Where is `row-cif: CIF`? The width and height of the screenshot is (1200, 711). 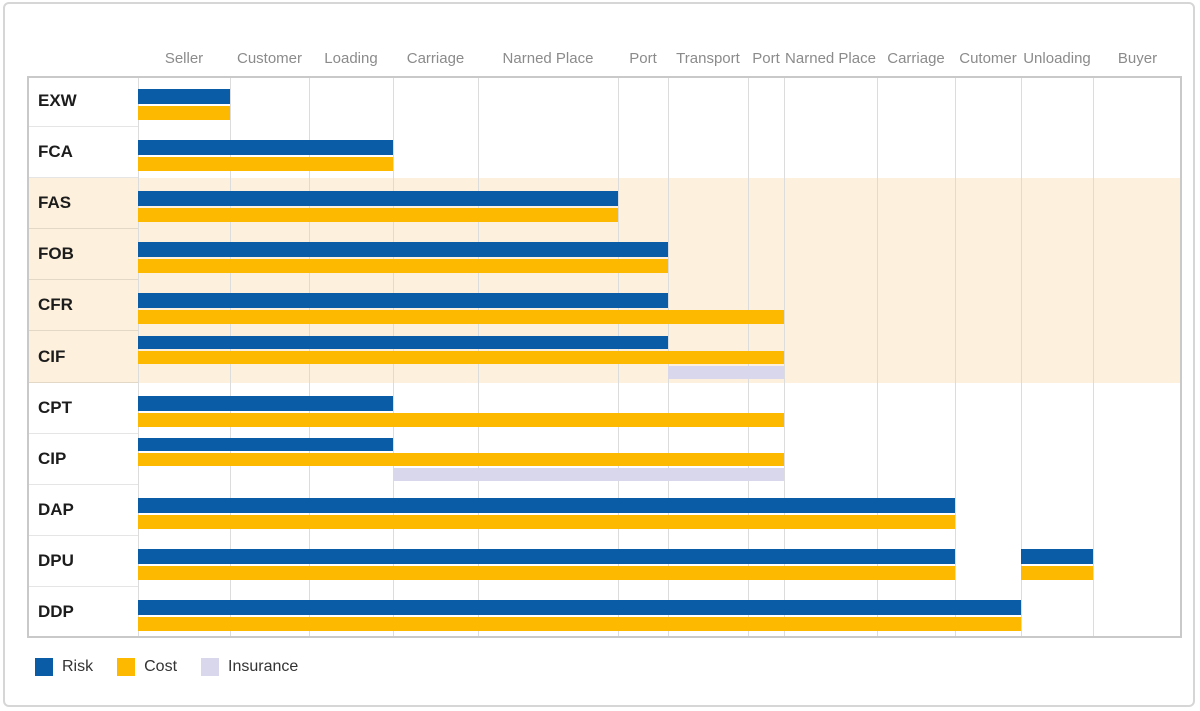
row-cif: CIF is located at coordinates (604, 357).